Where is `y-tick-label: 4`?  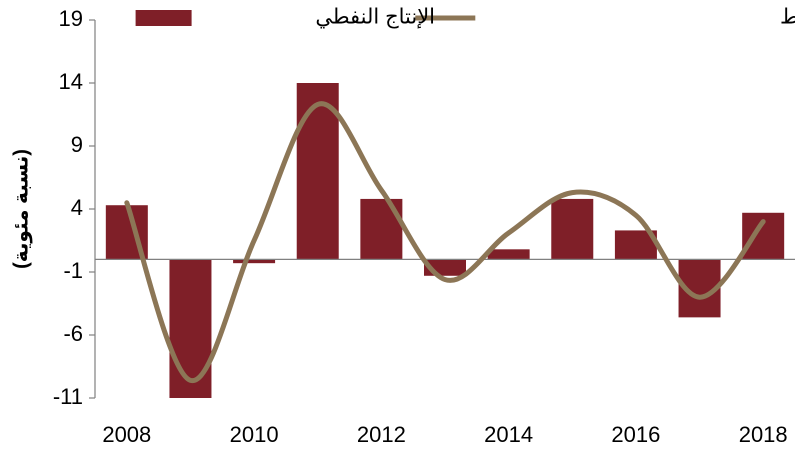
y-tick-label: 4 is located at coordinates (77, 207).